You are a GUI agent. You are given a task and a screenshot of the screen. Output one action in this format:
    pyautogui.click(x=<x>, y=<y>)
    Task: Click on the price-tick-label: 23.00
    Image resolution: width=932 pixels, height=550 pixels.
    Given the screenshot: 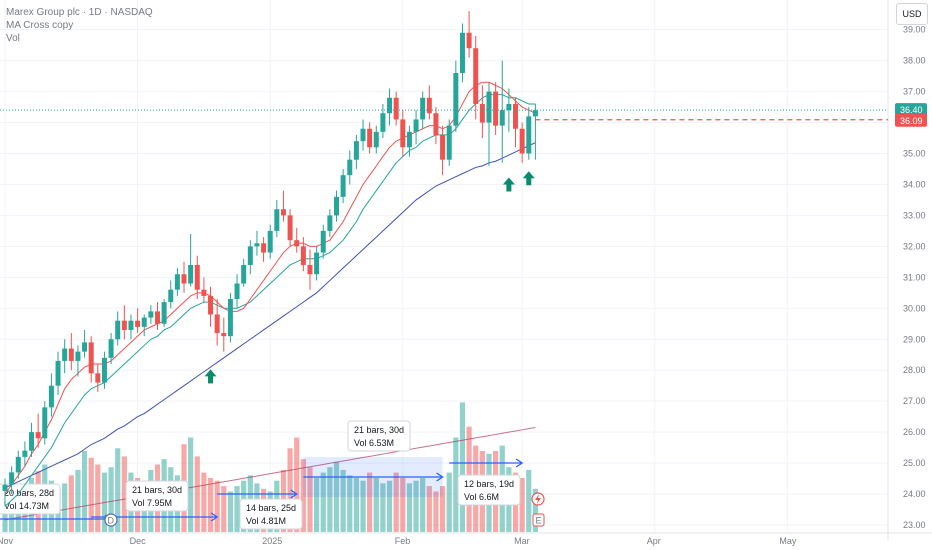 What is the action you would take?
    pyautogui.click(x=914, y=525)
    